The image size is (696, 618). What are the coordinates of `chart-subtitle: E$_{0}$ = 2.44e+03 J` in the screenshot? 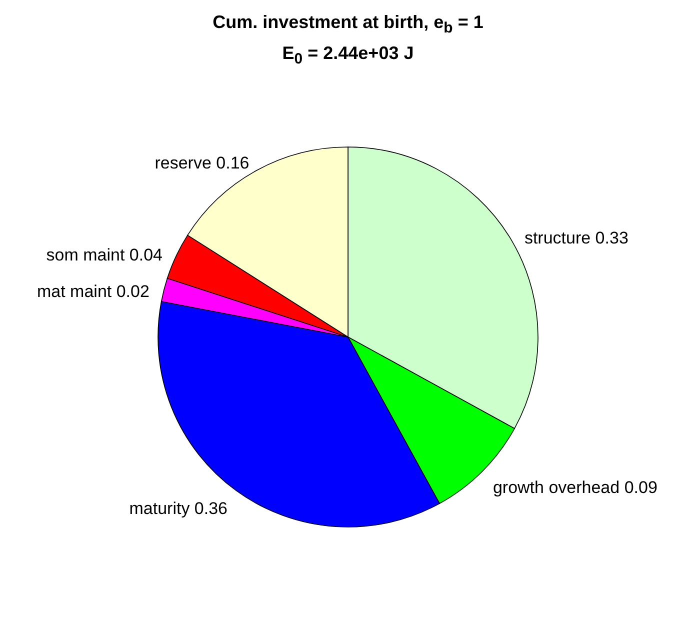 It's located at (348, 55).